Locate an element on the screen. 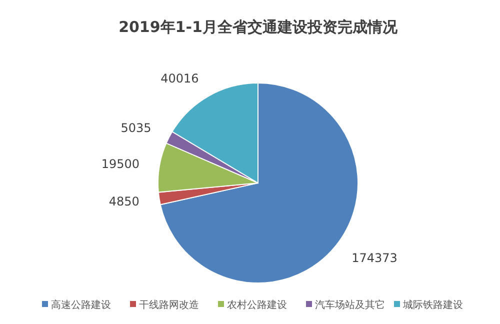  data-label: 19500 is located at coordinates (120, 164).